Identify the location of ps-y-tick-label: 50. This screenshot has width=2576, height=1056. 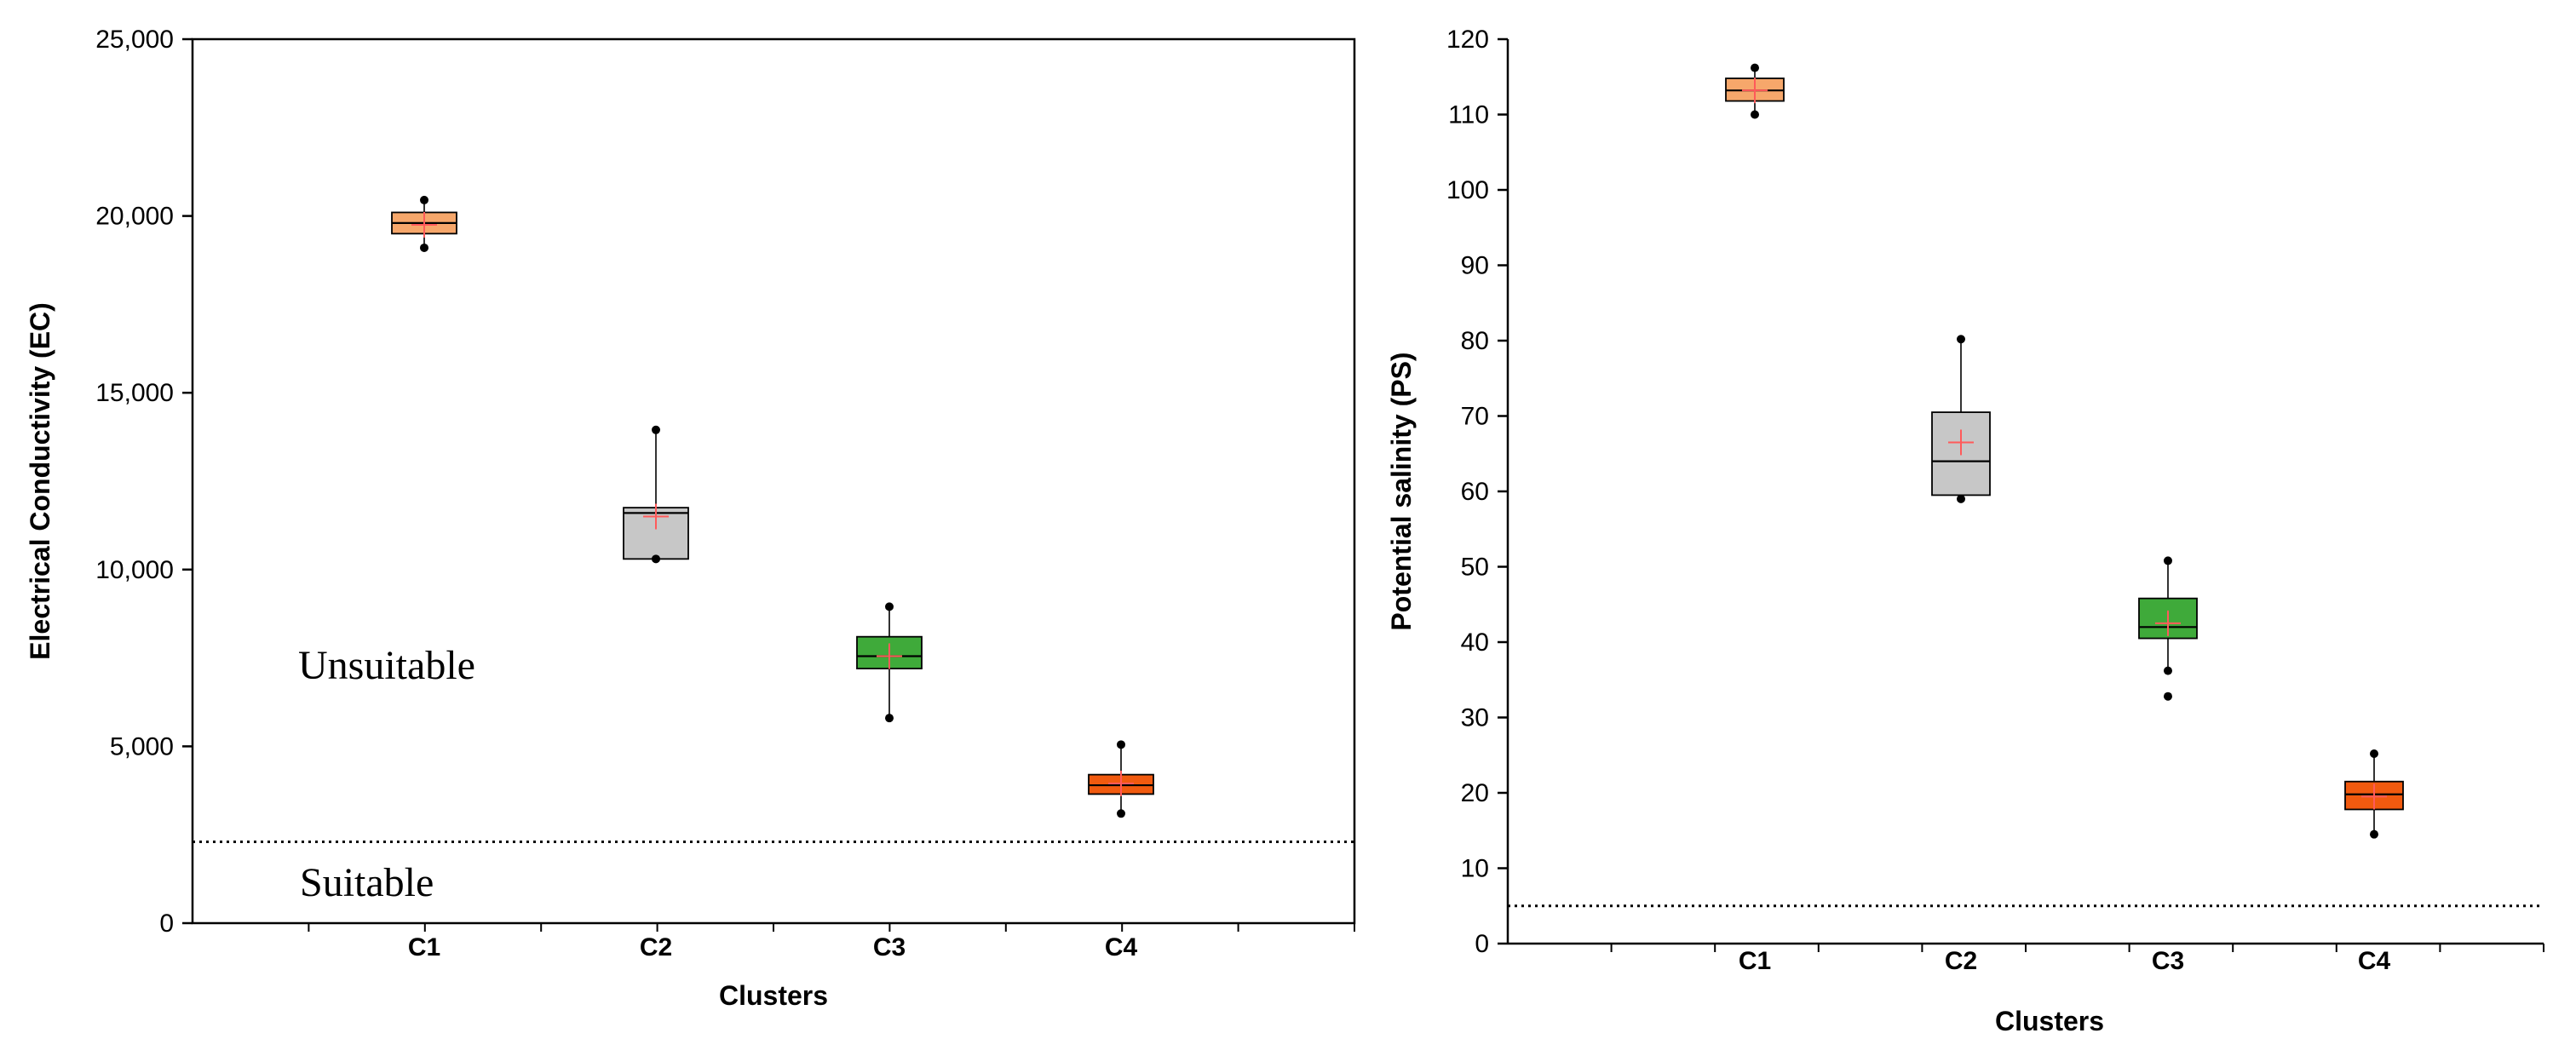
(1475, 568).